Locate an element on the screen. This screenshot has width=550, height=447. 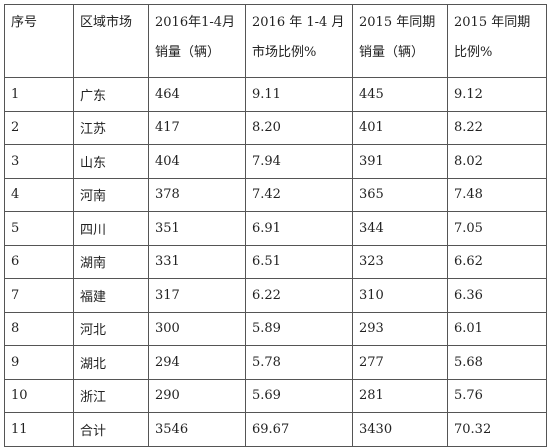
cell: 277 is located at coordinates (400, 362).